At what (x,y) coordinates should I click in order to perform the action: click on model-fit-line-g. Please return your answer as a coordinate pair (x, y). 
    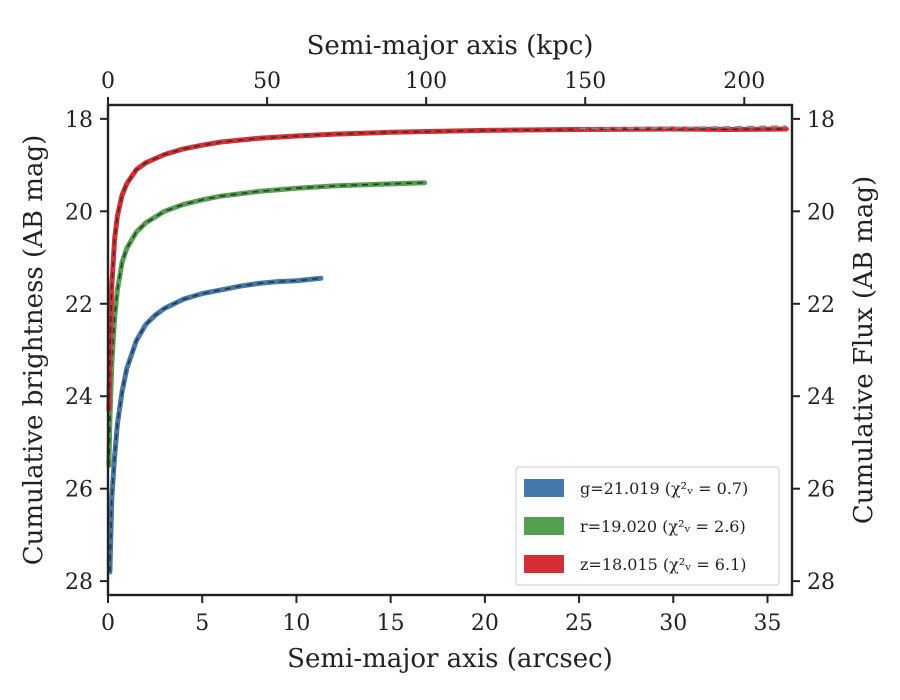
    Looking at the image, I should click on (215, 424).